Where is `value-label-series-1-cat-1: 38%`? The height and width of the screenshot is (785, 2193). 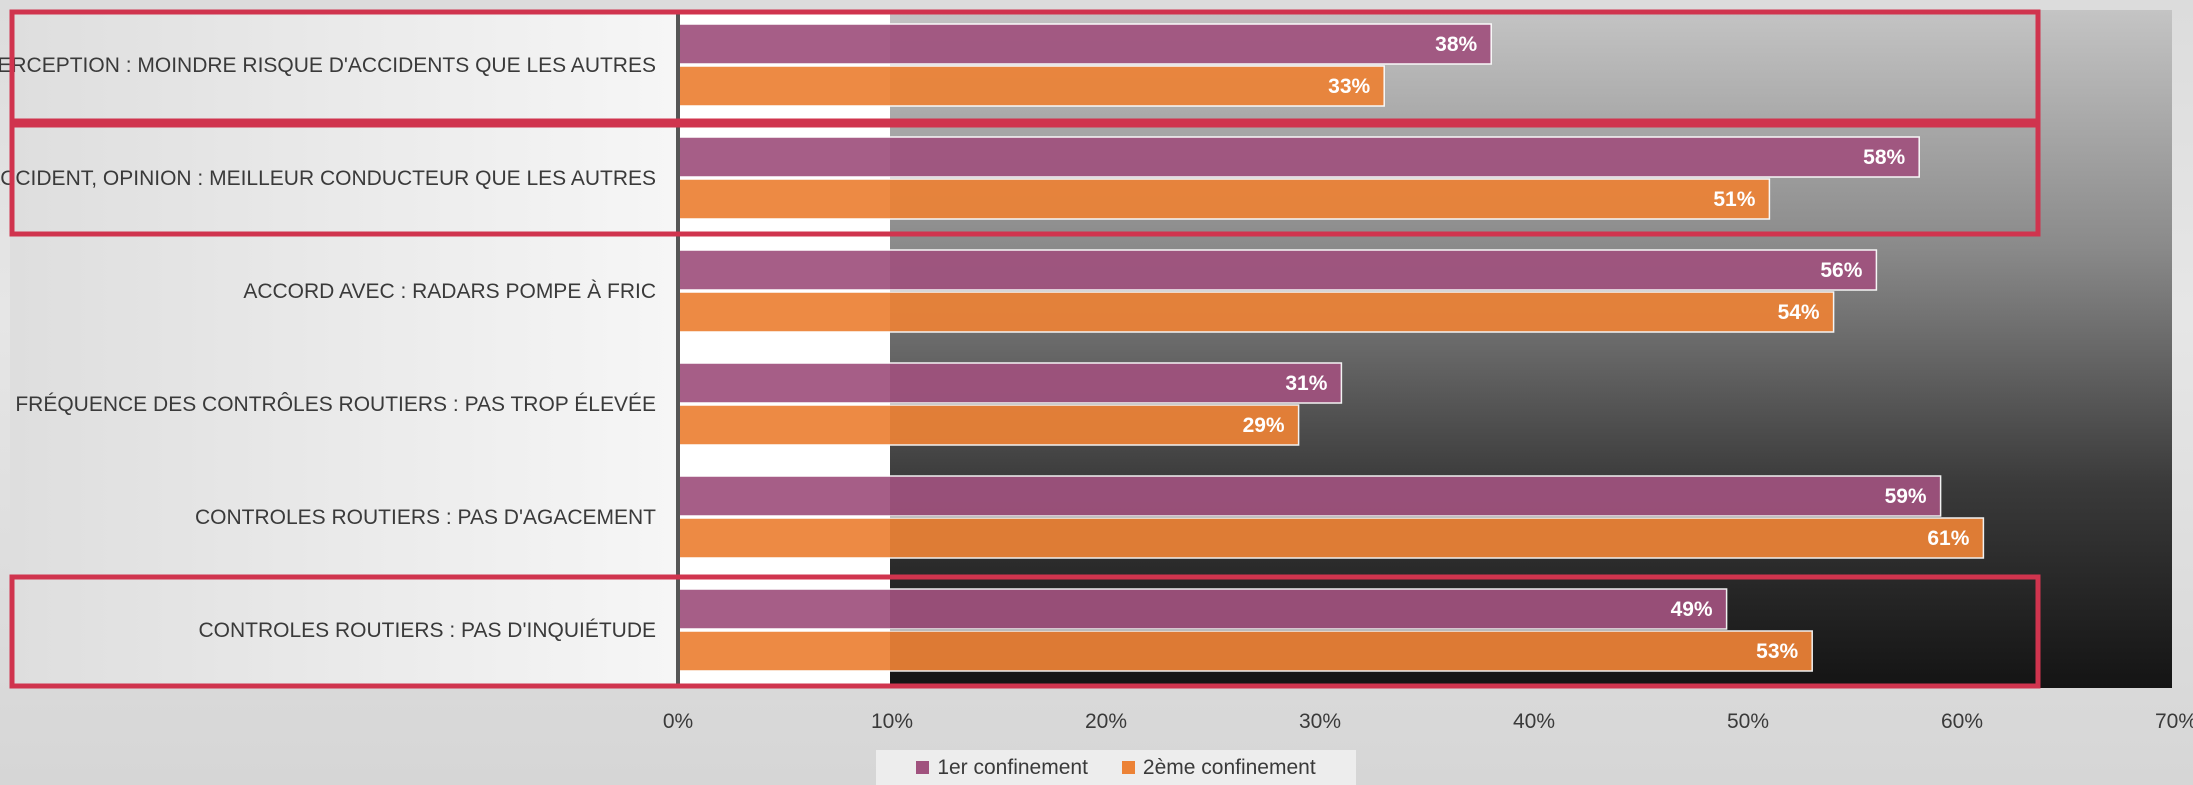
value-label-series-1-cat-1: 38% is located at coordinates (1456, 44).